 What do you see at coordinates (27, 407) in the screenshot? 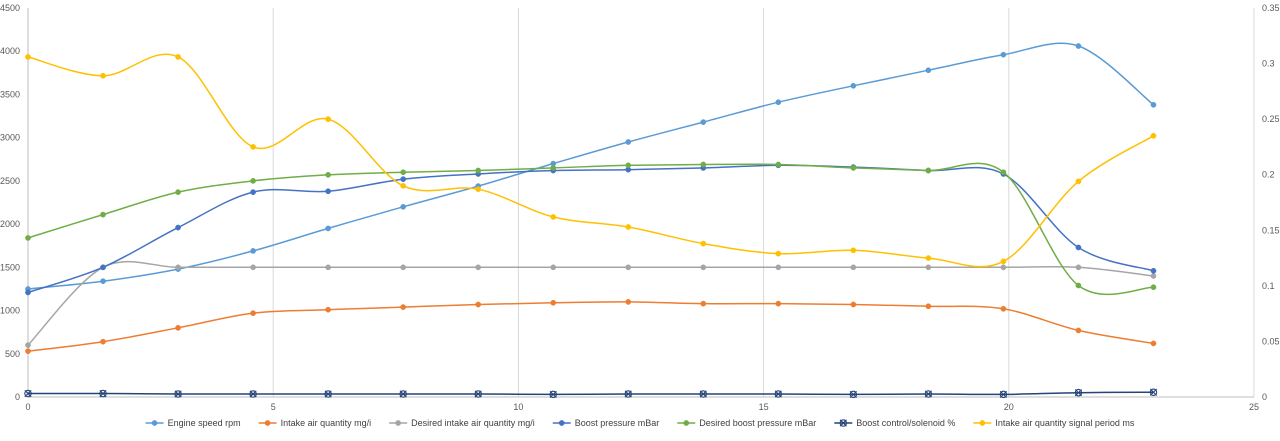
I see `x-tick-label: 0` at bounding box center [27, 407].